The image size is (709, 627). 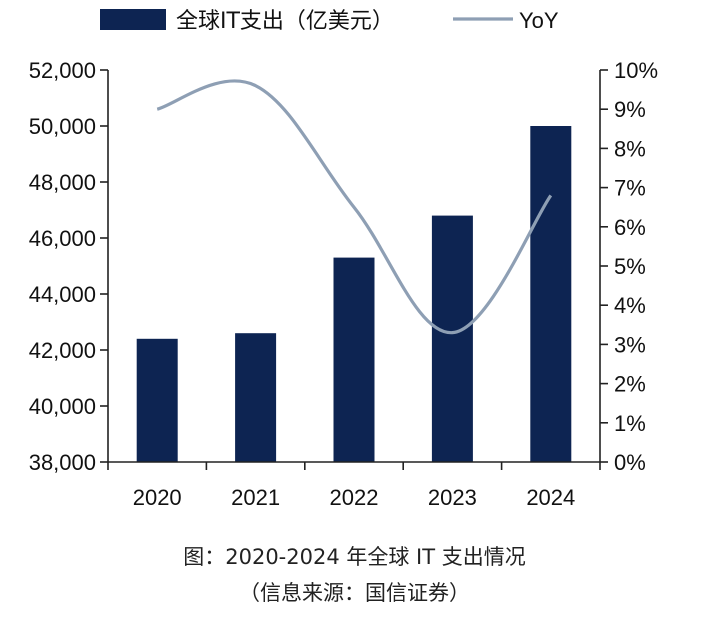 I want to click on bar-2024, so click(x=551, y=294).